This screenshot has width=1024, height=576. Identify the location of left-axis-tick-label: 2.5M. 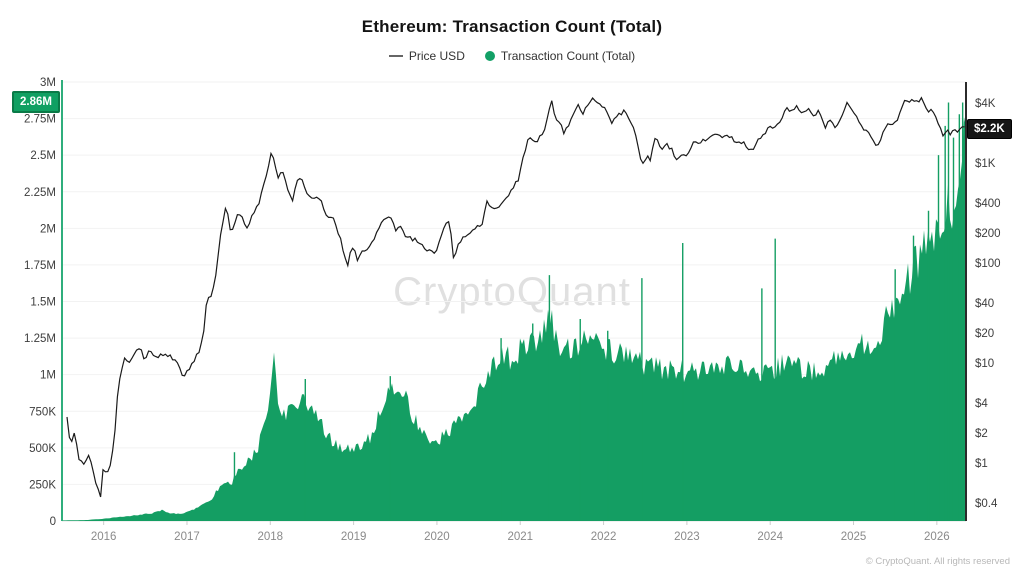
(43, 156).